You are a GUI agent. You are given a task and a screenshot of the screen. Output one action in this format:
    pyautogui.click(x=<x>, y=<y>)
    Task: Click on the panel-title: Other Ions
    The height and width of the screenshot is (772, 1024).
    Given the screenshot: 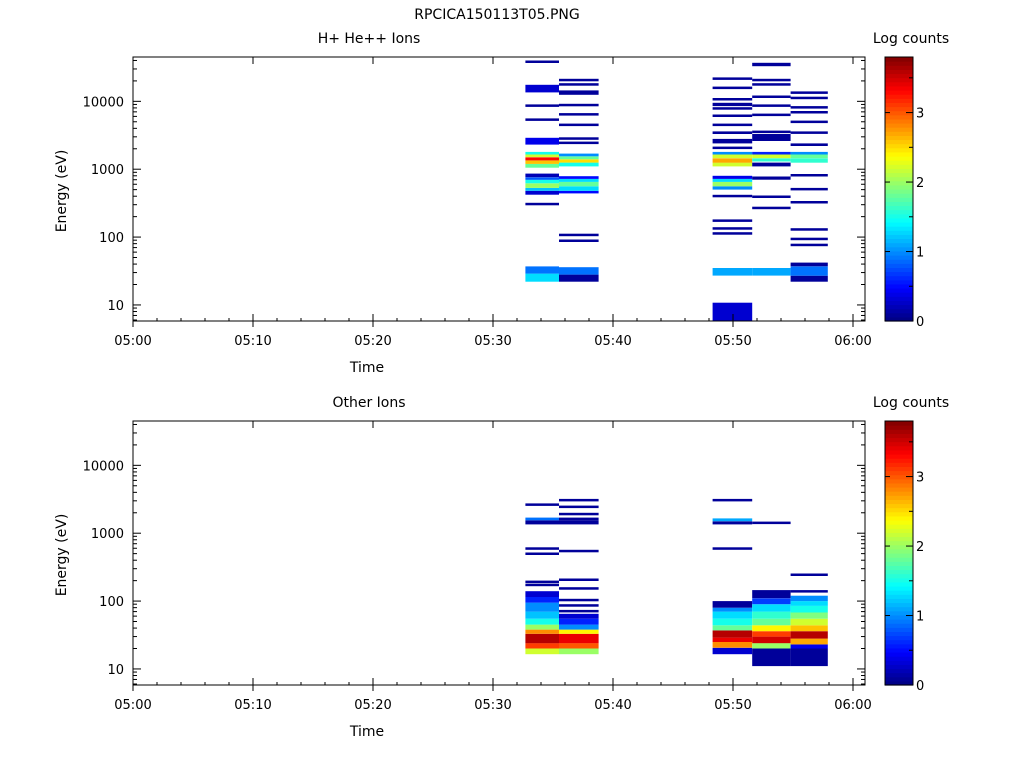 What is the action you would take?
    pyautogui.click(x=368, y=403)
    